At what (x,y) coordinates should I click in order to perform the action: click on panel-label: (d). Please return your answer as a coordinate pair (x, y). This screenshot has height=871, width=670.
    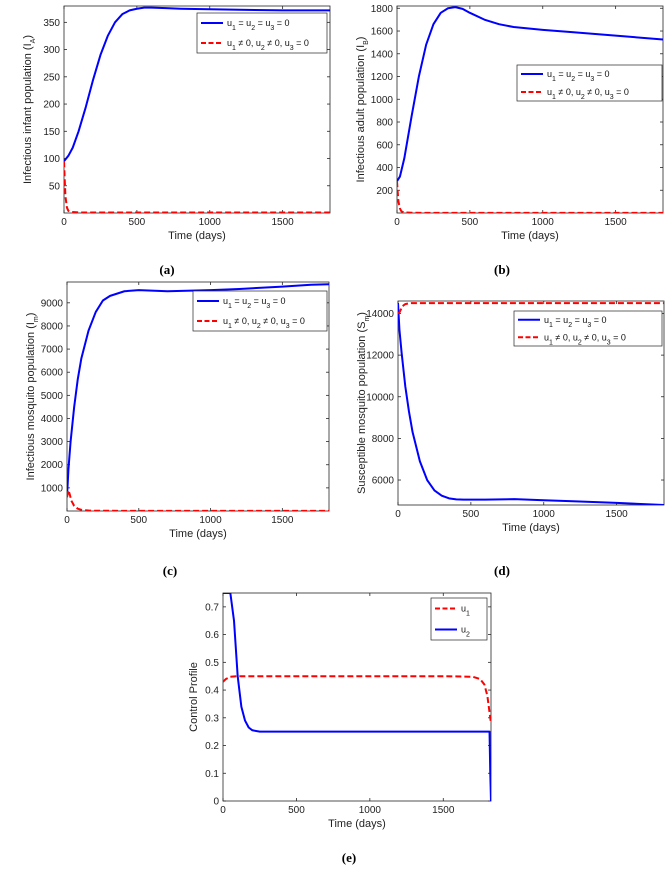
    Looking at the image, I should click on (502, 570).